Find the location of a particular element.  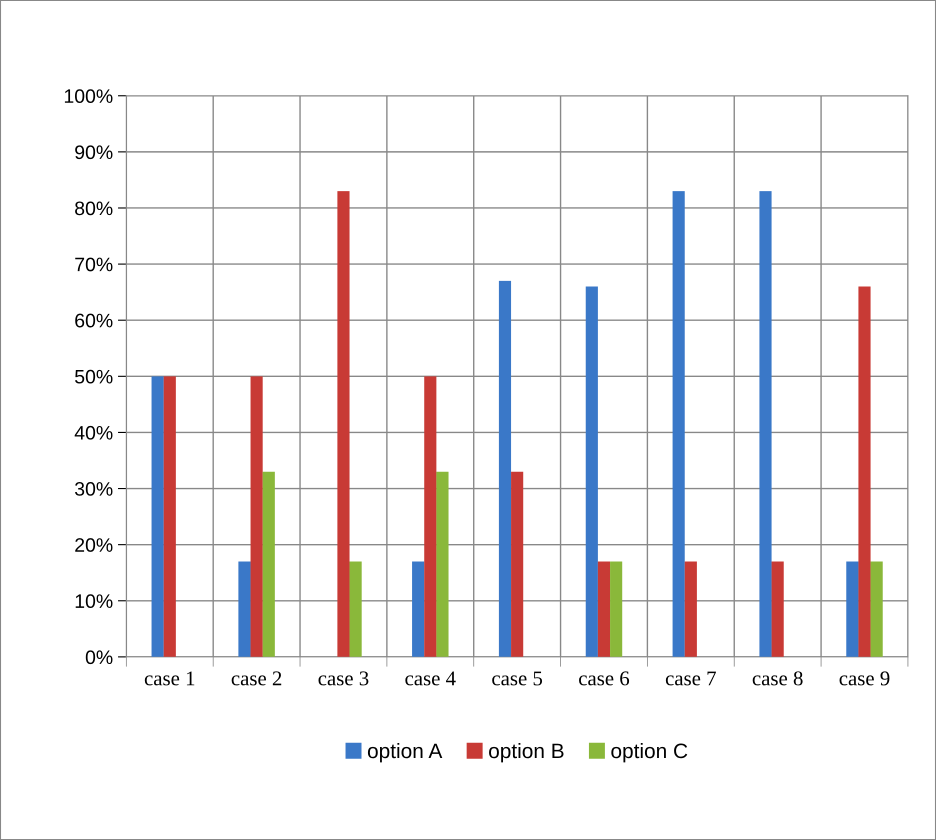

x-tick-label: case 9 is located at coordinates (865, 678).